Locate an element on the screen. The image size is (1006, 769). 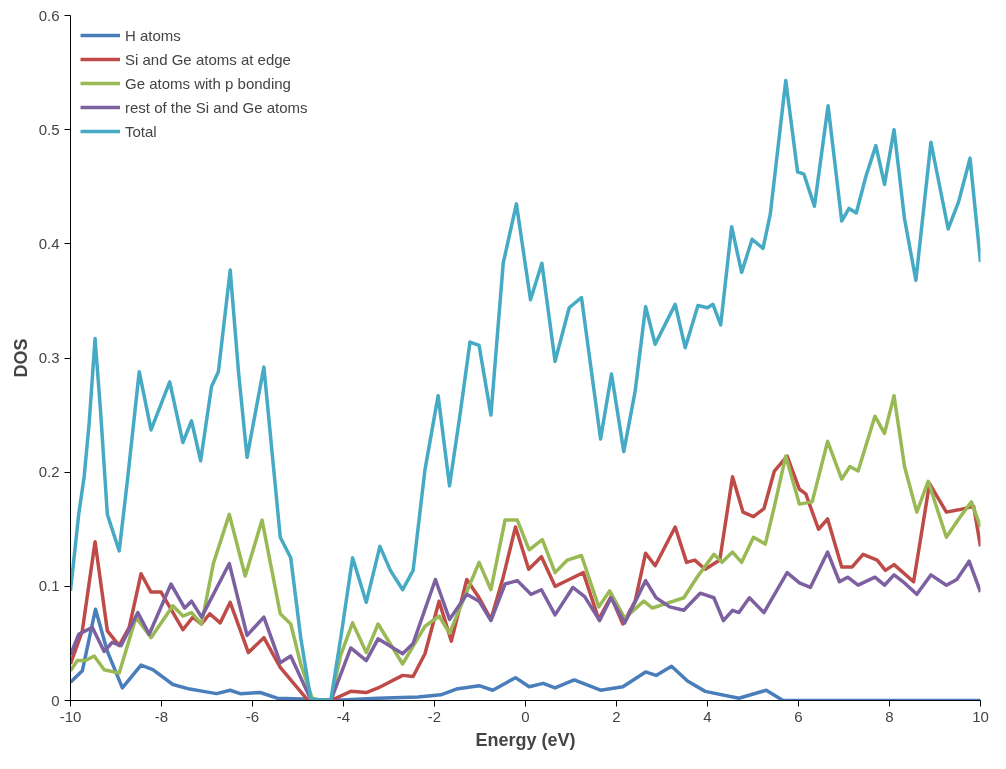
x-tick-label: 10 is located at coordinates (980, 716).